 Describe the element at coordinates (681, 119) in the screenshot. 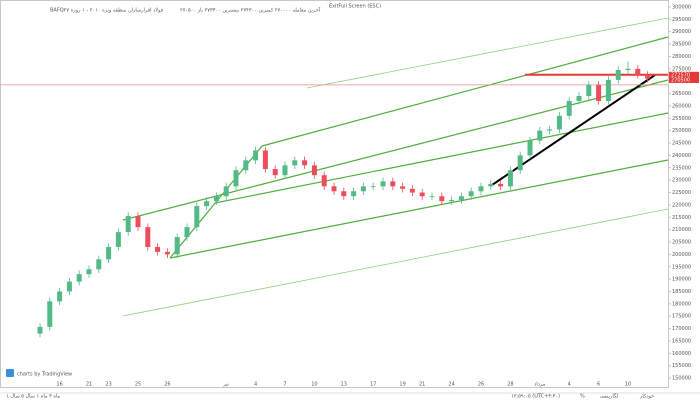

I see `y-tick-label: 255000` at that location.